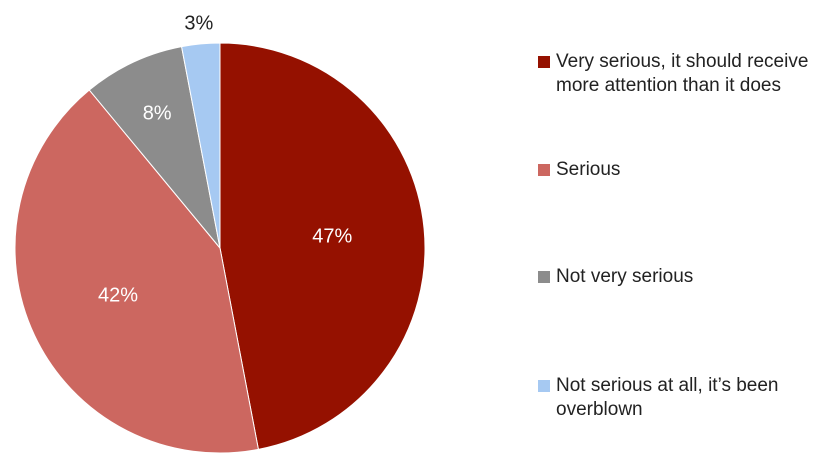  I want to click on legend-item-not-very-serious: Not very serious, so click(685, 277).